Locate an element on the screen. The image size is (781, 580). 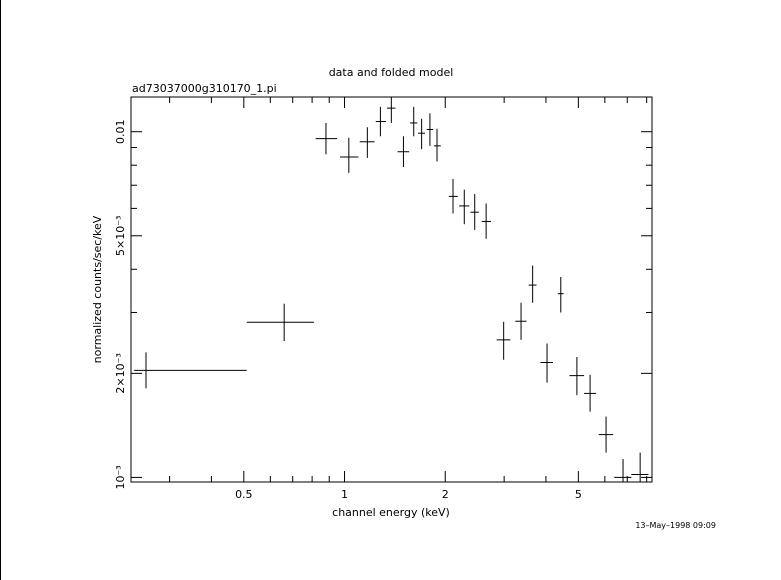
x-axis-label: channel energy (keV) is located at coordinates (391, 512).